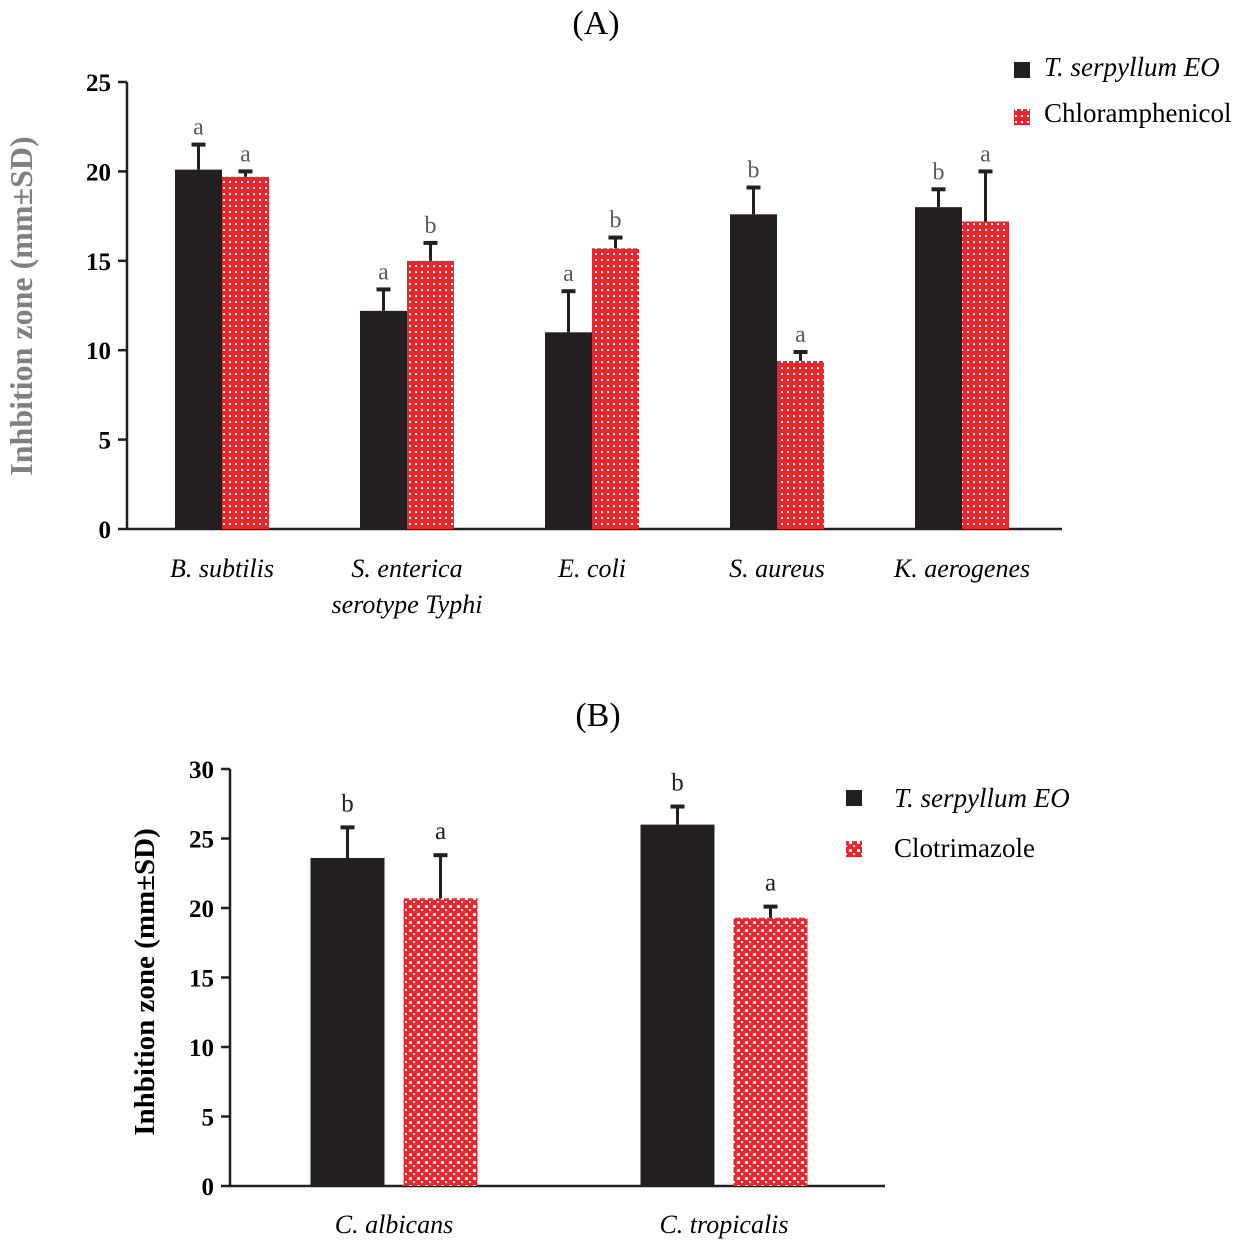 This screenshot has height=1252, width=1250. What do you see at coordinates (145, 982) in the screenshot?
I see `chart-b-ylabel: Inhbition zone (mm±SD)` at bounding box center [145, 982].